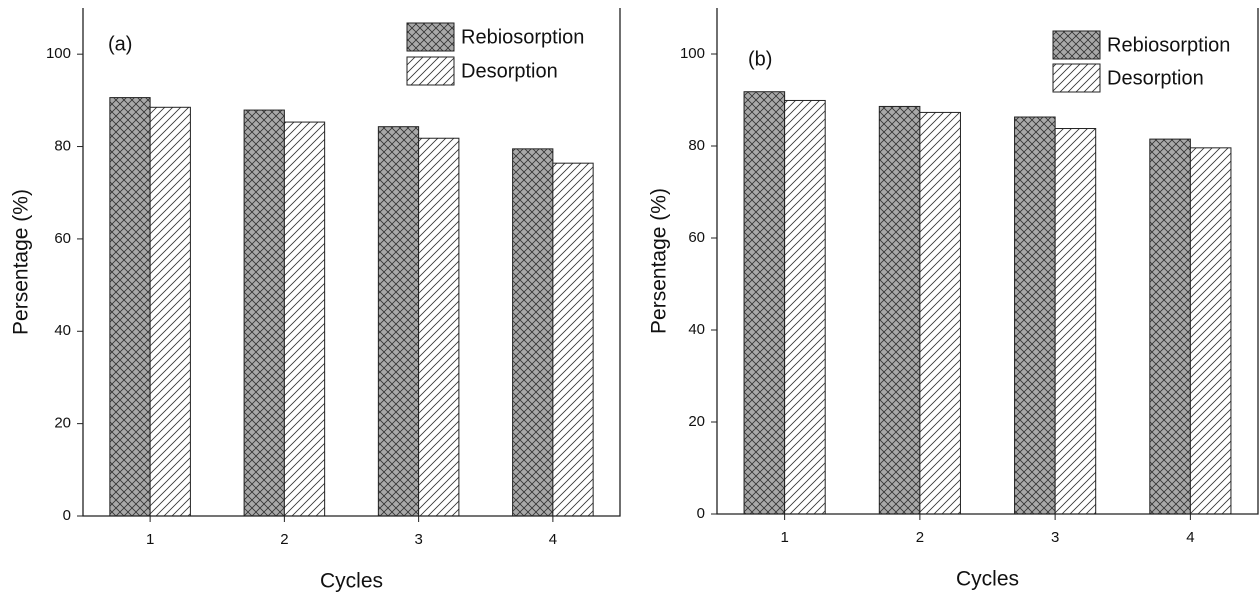 The width and height of the screenshot is (1260, 599). What do you see at coordinates (760, 59) in the screenshot?
I see `annotation: (b)` at bounding box center [760, 59].